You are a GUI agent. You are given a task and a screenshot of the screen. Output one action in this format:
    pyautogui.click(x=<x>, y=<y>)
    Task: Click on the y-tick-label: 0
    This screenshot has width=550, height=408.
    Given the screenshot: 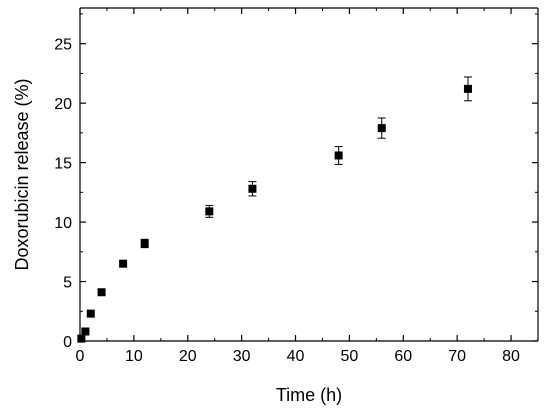 What is the action you would take?
    pyautogui.click(x=67, y=342)
    